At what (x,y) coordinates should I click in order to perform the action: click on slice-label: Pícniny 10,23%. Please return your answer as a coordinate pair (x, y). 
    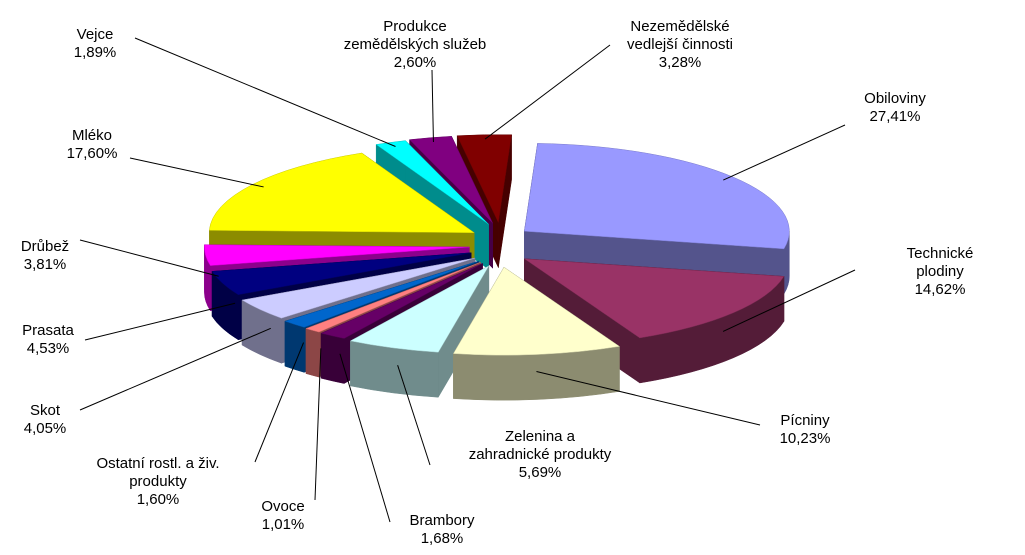
    Looking at the image, I should click on (805, 430).